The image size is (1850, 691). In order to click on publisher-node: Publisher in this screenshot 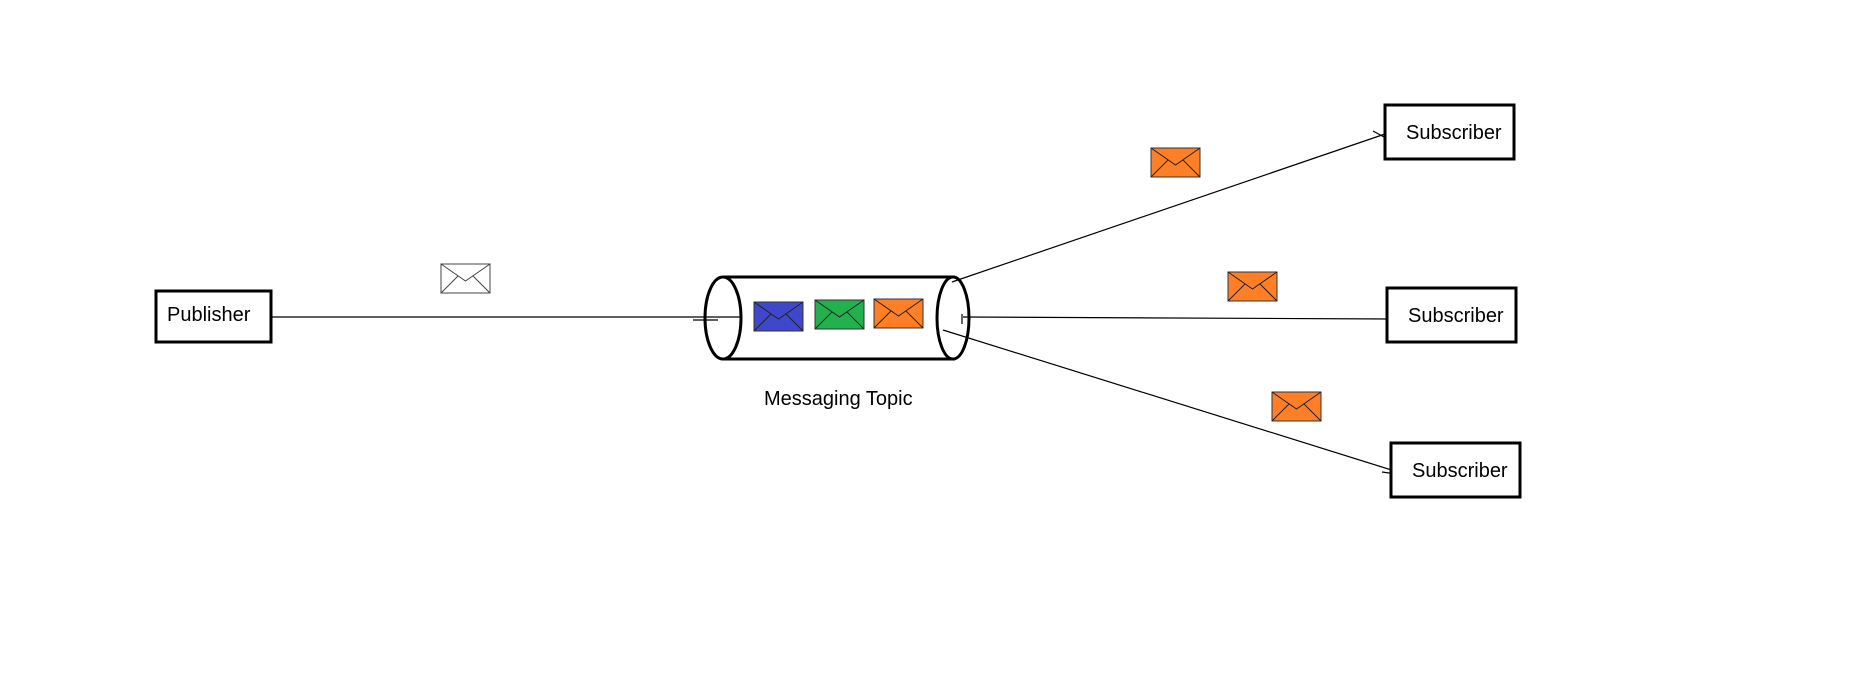, I will do `click(213, 316)`.